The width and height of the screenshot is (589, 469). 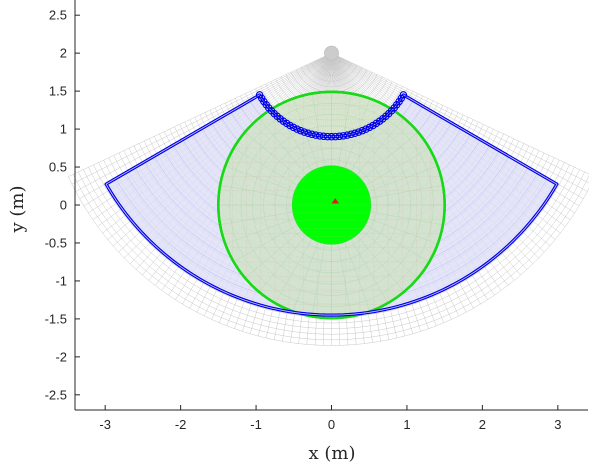 What do you see at coordinates (58, 167) in the screenshot?
I see `y-tick-label: 0.5` at bounding box center [58, 167].